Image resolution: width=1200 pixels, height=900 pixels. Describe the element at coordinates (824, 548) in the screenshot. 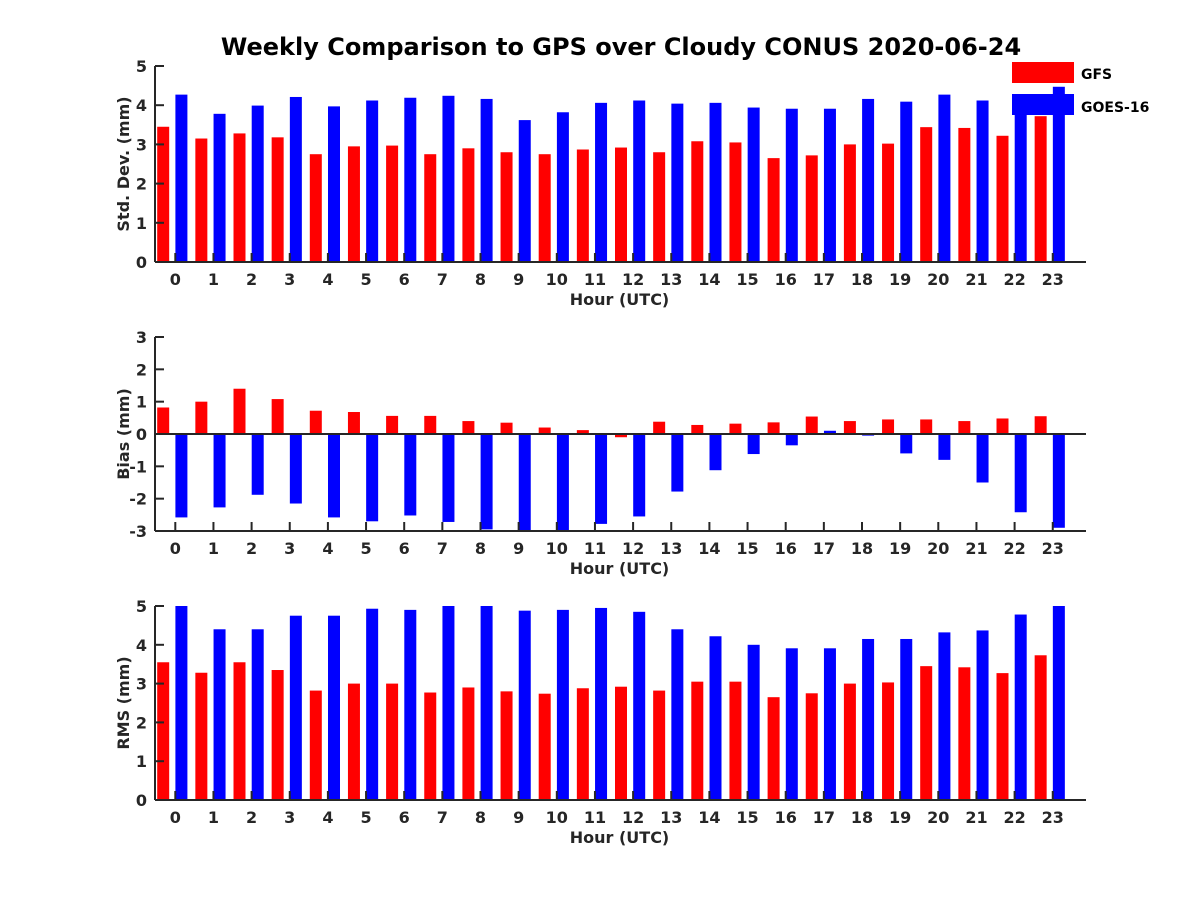

I see `x-tick-label: 17` at that location.